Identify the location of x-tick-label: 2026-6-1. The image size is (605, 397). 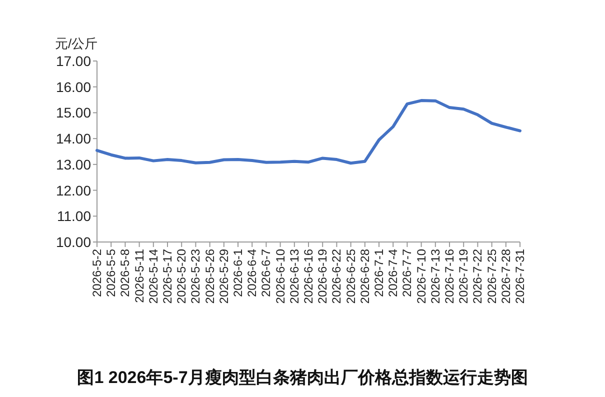
(238, 273).